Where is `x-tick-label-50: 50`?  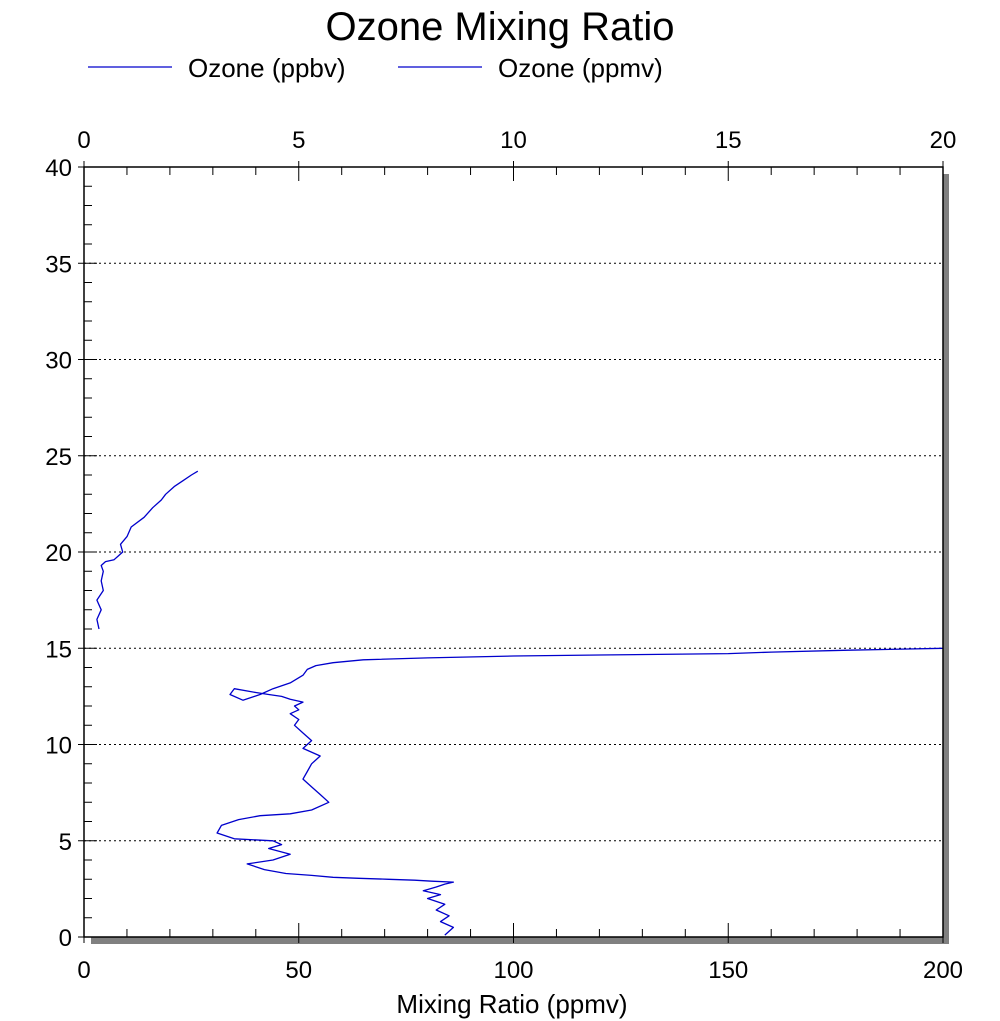 x-tick-label-50: 50 is located at coordinates (298, 970).